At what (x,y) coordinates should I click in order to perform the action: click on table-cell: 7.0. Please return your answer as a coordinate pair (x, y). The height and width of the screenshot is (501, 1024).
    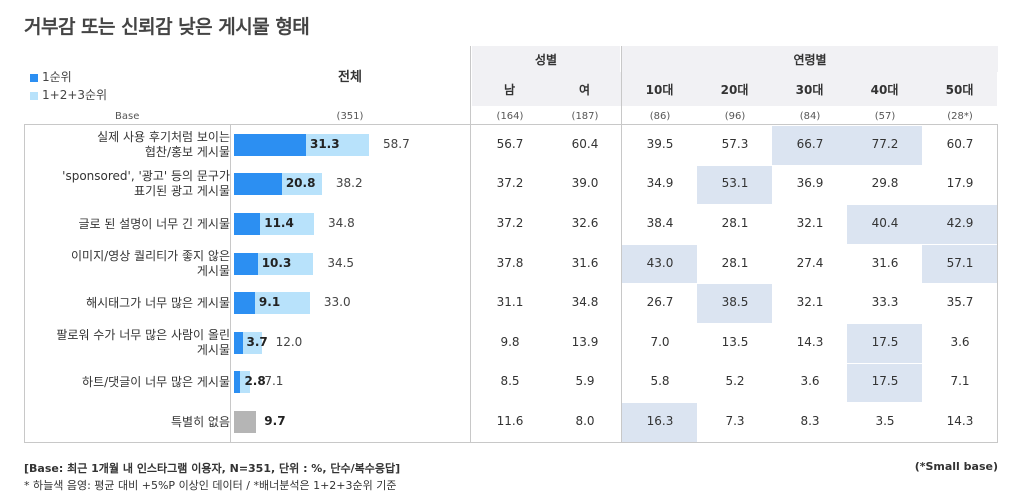
    Looking at the image, I should click on (660, 341).